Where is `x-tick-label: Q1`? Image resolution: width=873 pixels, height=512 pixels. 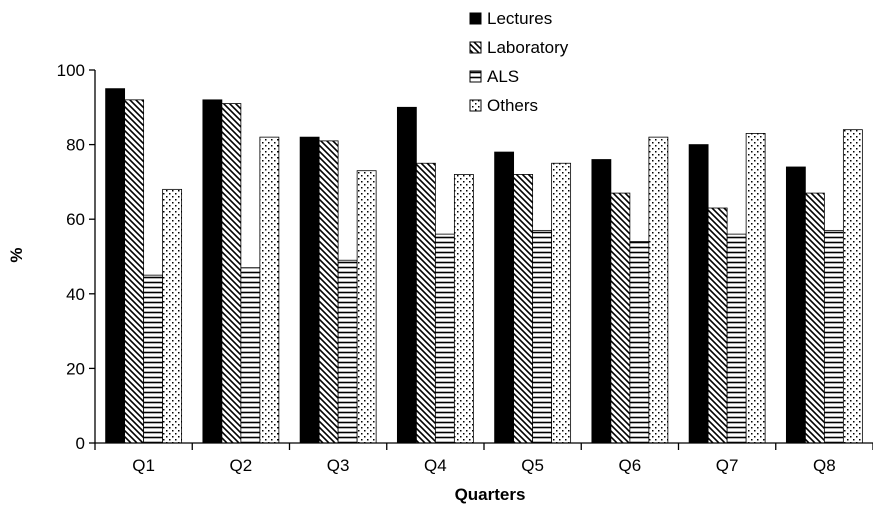
x-tick-label: Q1 is located at coordinates (143, 465).